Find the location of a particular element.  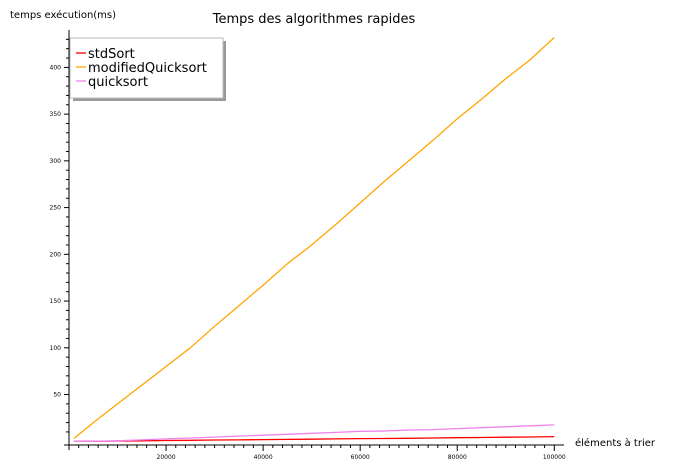

y-tick-label: 200 is located at coordinates (56, 254).